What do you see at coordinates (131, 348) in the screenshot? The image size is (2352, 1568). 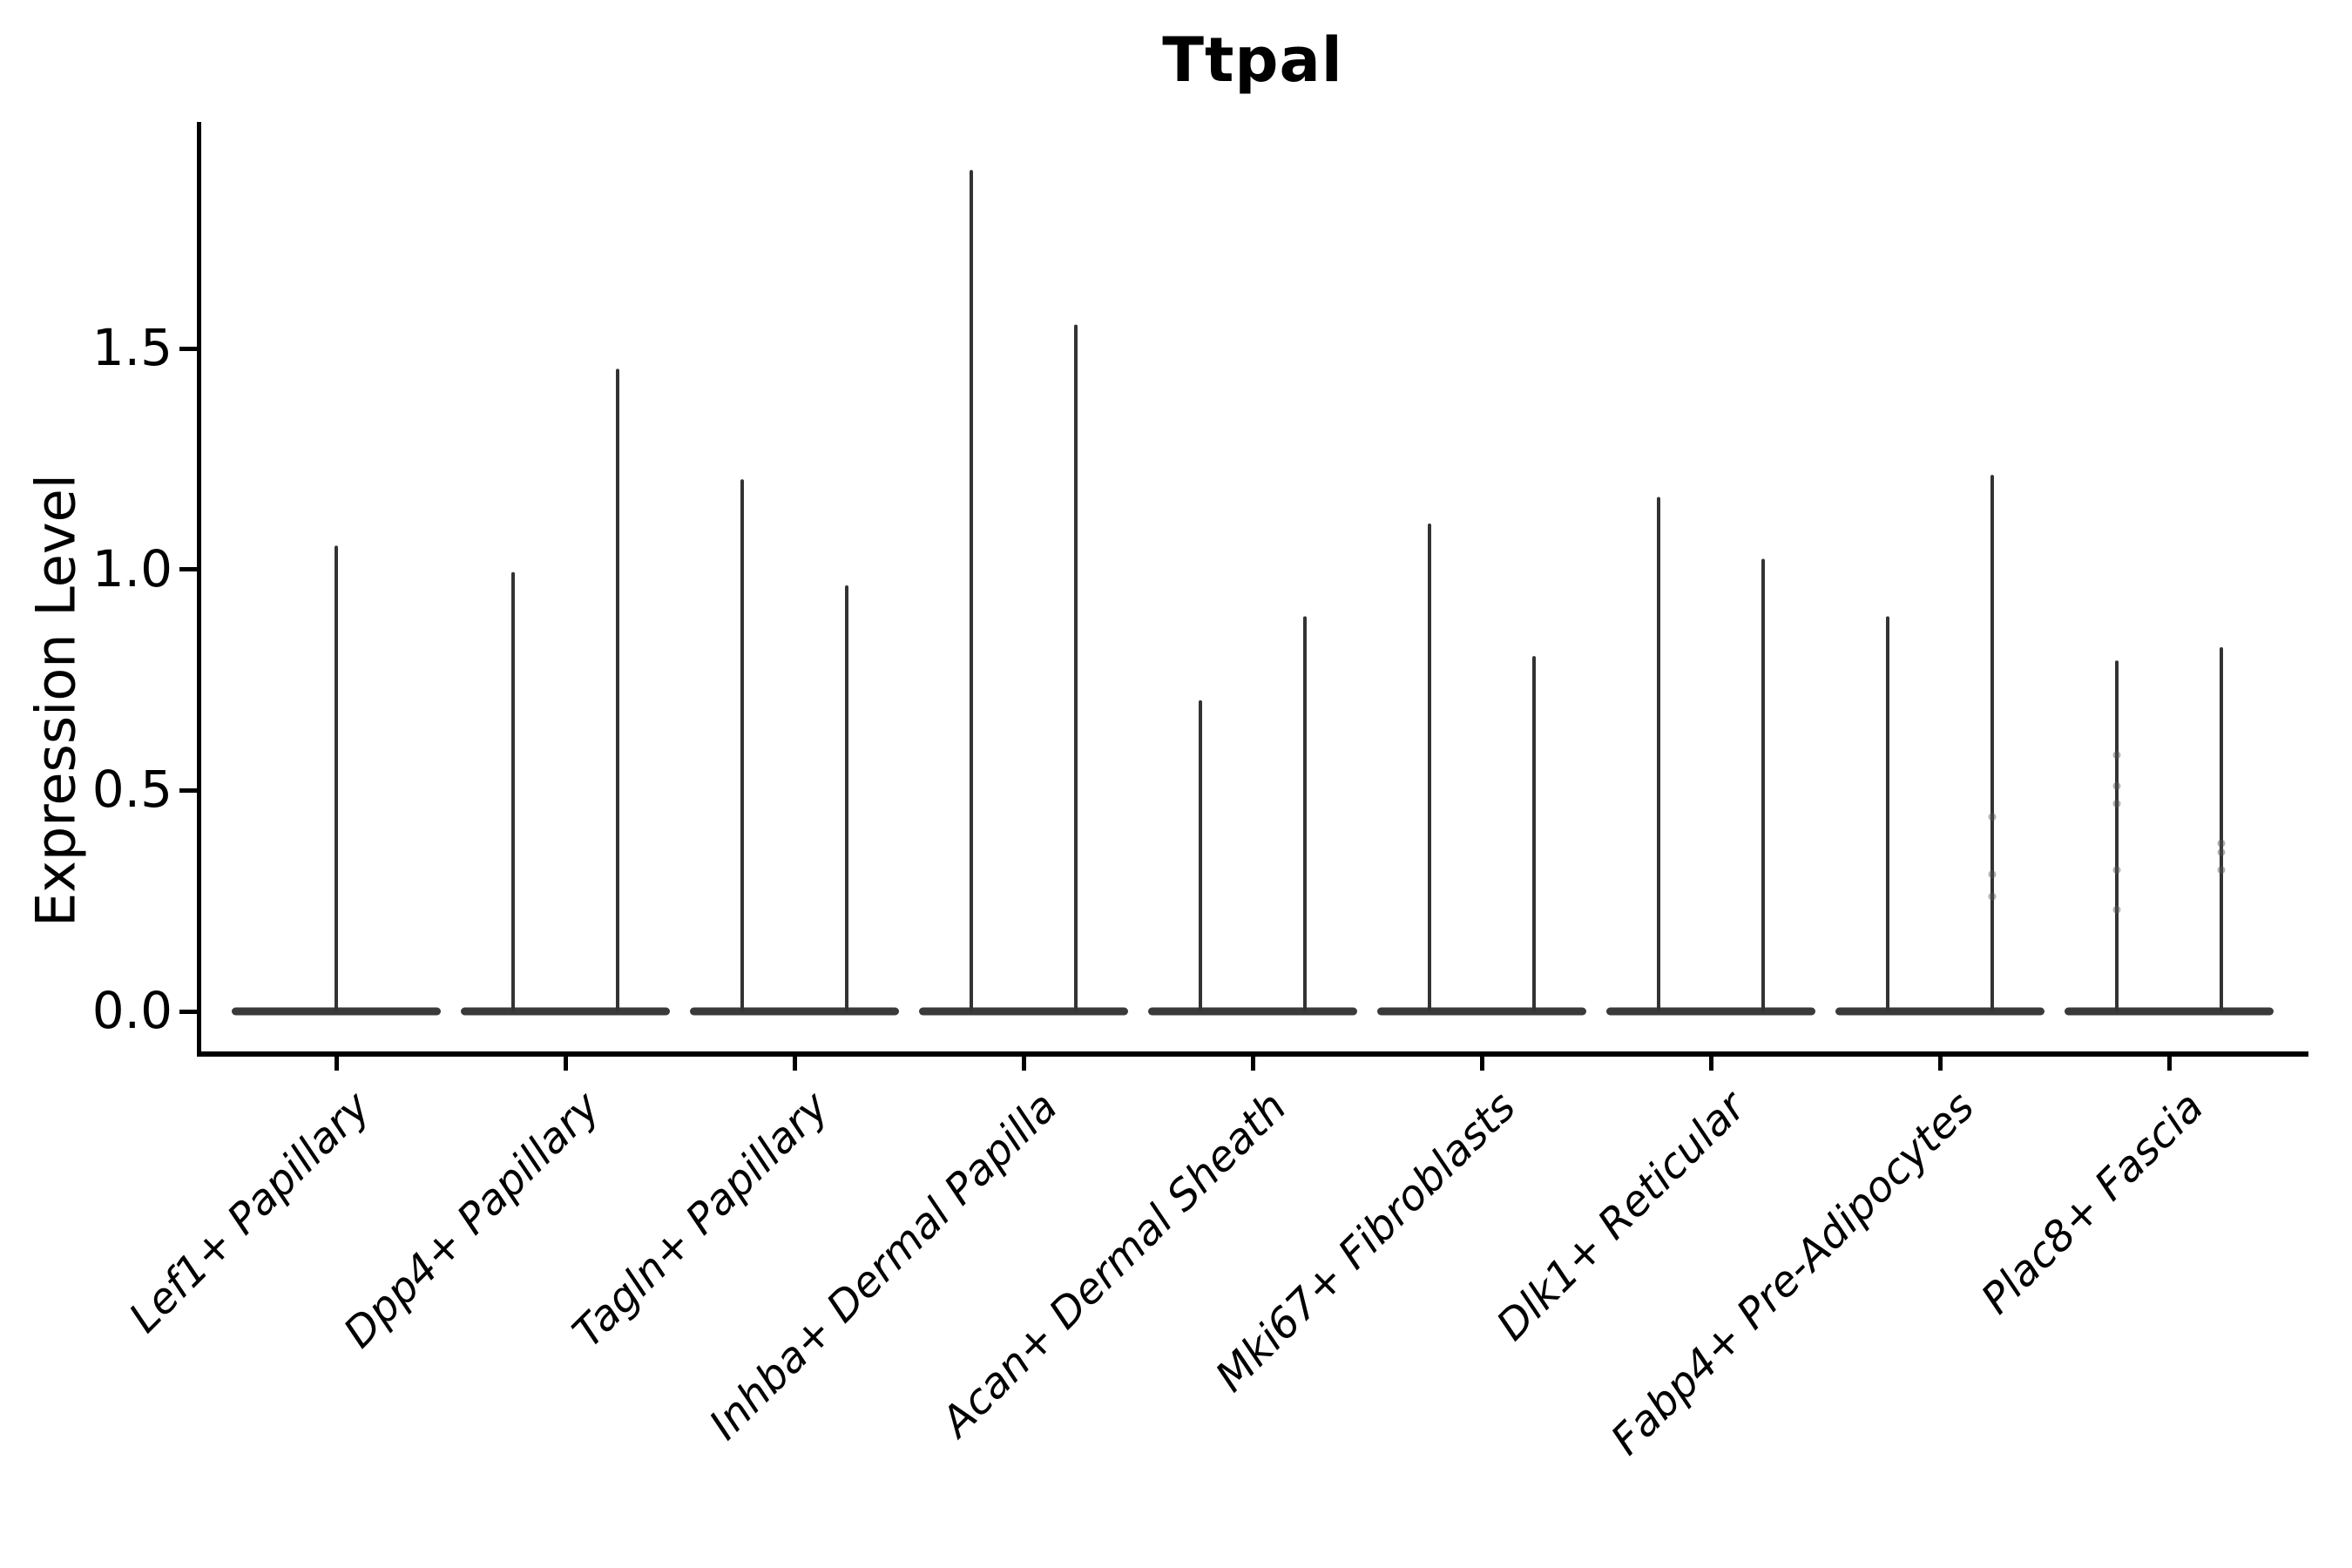 I see `y-tick-label: 1.5` at bounding box center [131, 348].